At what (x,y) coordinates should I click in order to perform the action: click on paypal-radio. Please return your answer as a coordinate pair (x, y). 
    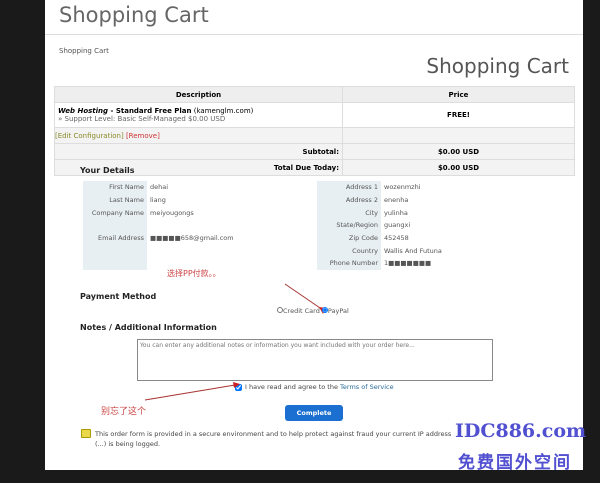
    Looking at the image, I should click on (324, 310).